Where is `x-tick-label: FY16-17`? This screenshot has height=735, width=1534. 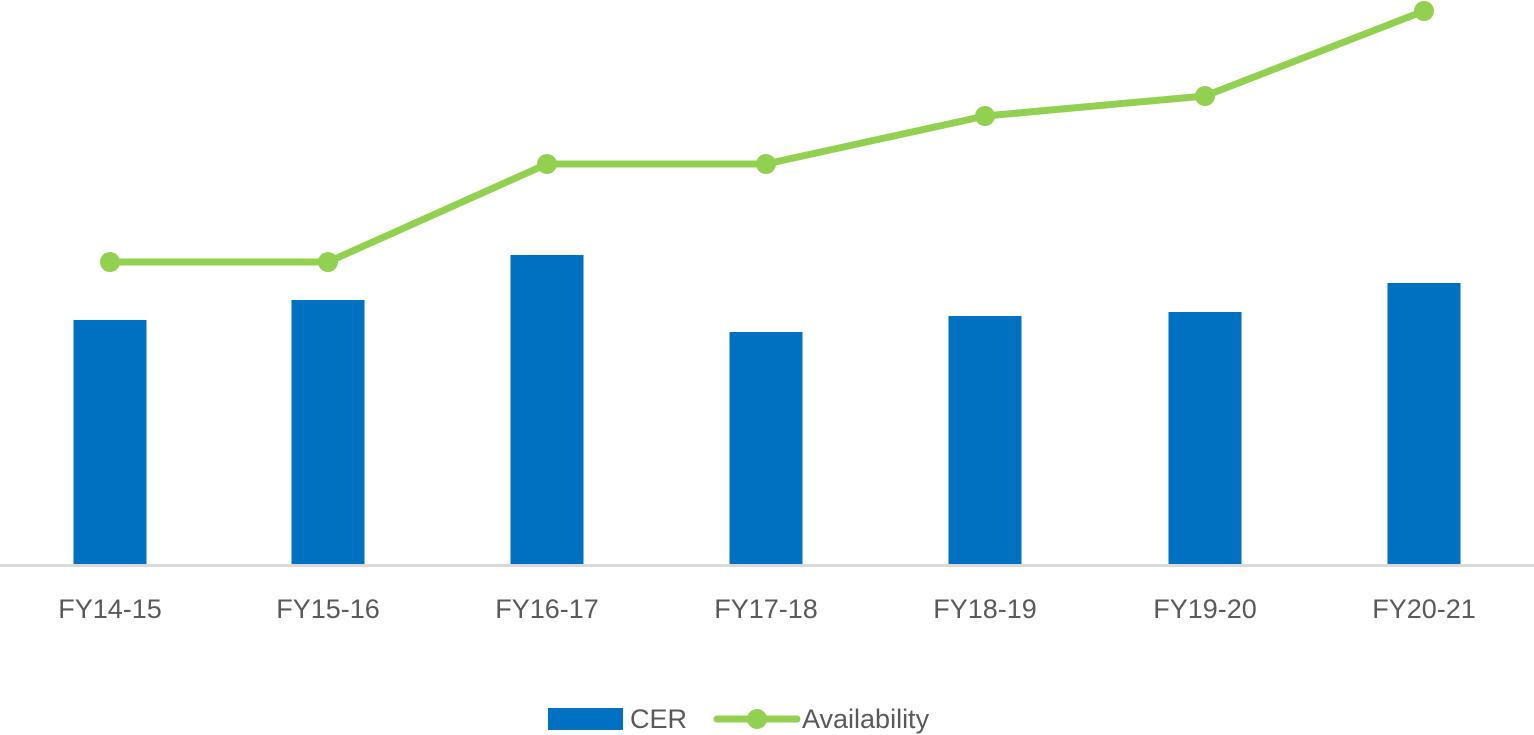 x-tick-label: FY16-17 is located at coordinates (547, 609).